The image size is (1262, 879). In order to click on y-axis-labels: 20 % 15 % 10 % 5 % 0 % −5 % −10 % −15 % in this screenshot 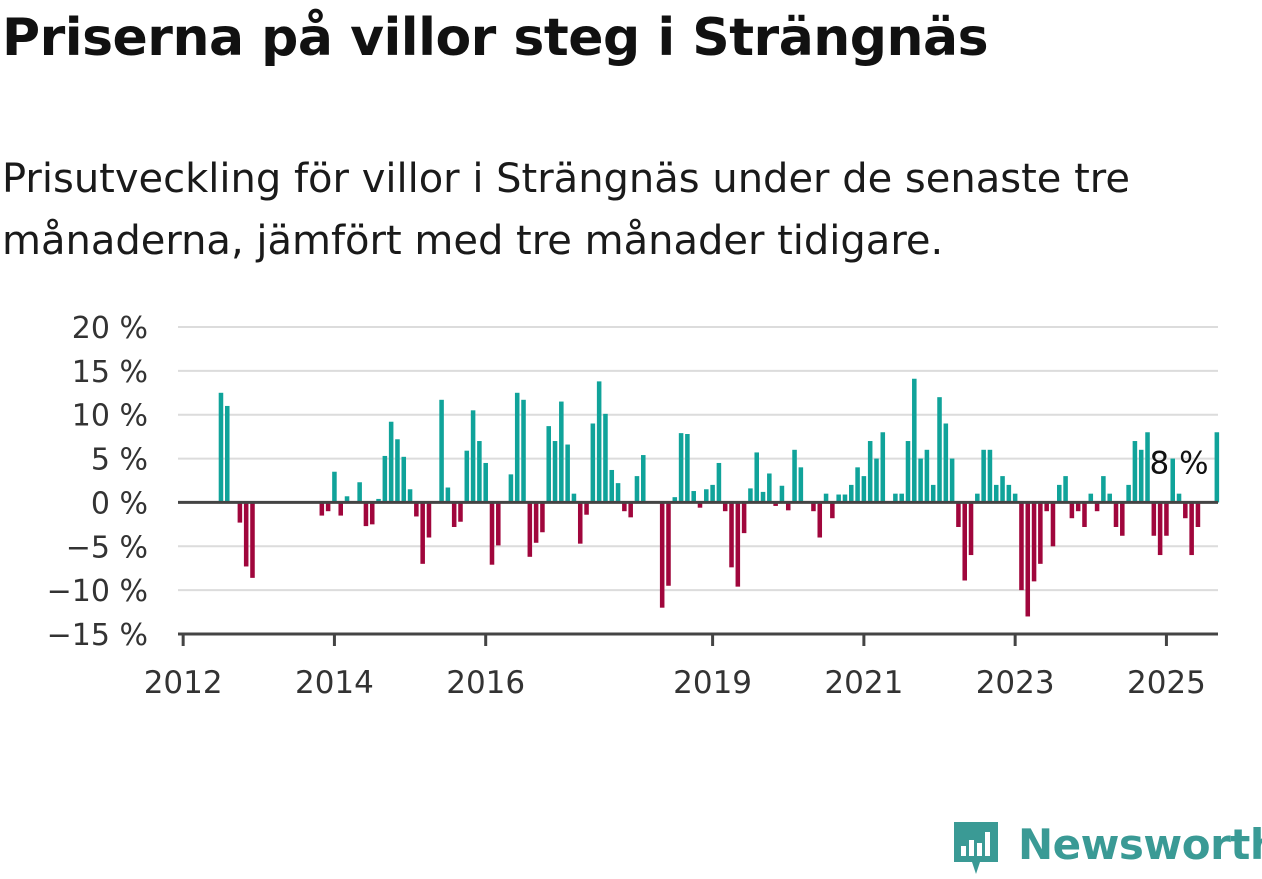, I will do `click(97, 482)`.